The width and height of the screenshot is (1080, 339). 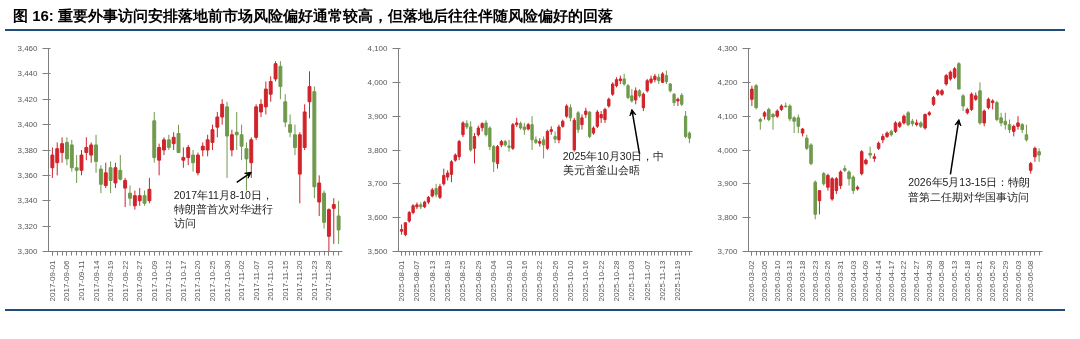 I want to click on annotation: 2017年11月8-10日，特朗普首次对华进行访问, so click(x=223, y=209).